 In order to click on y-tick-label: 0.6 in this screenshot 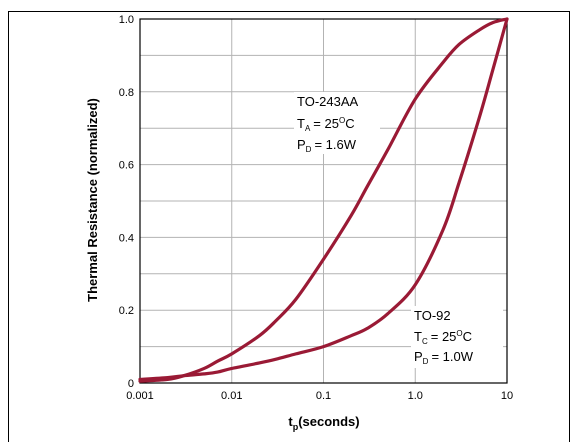, I will do `click(126, 166)`.